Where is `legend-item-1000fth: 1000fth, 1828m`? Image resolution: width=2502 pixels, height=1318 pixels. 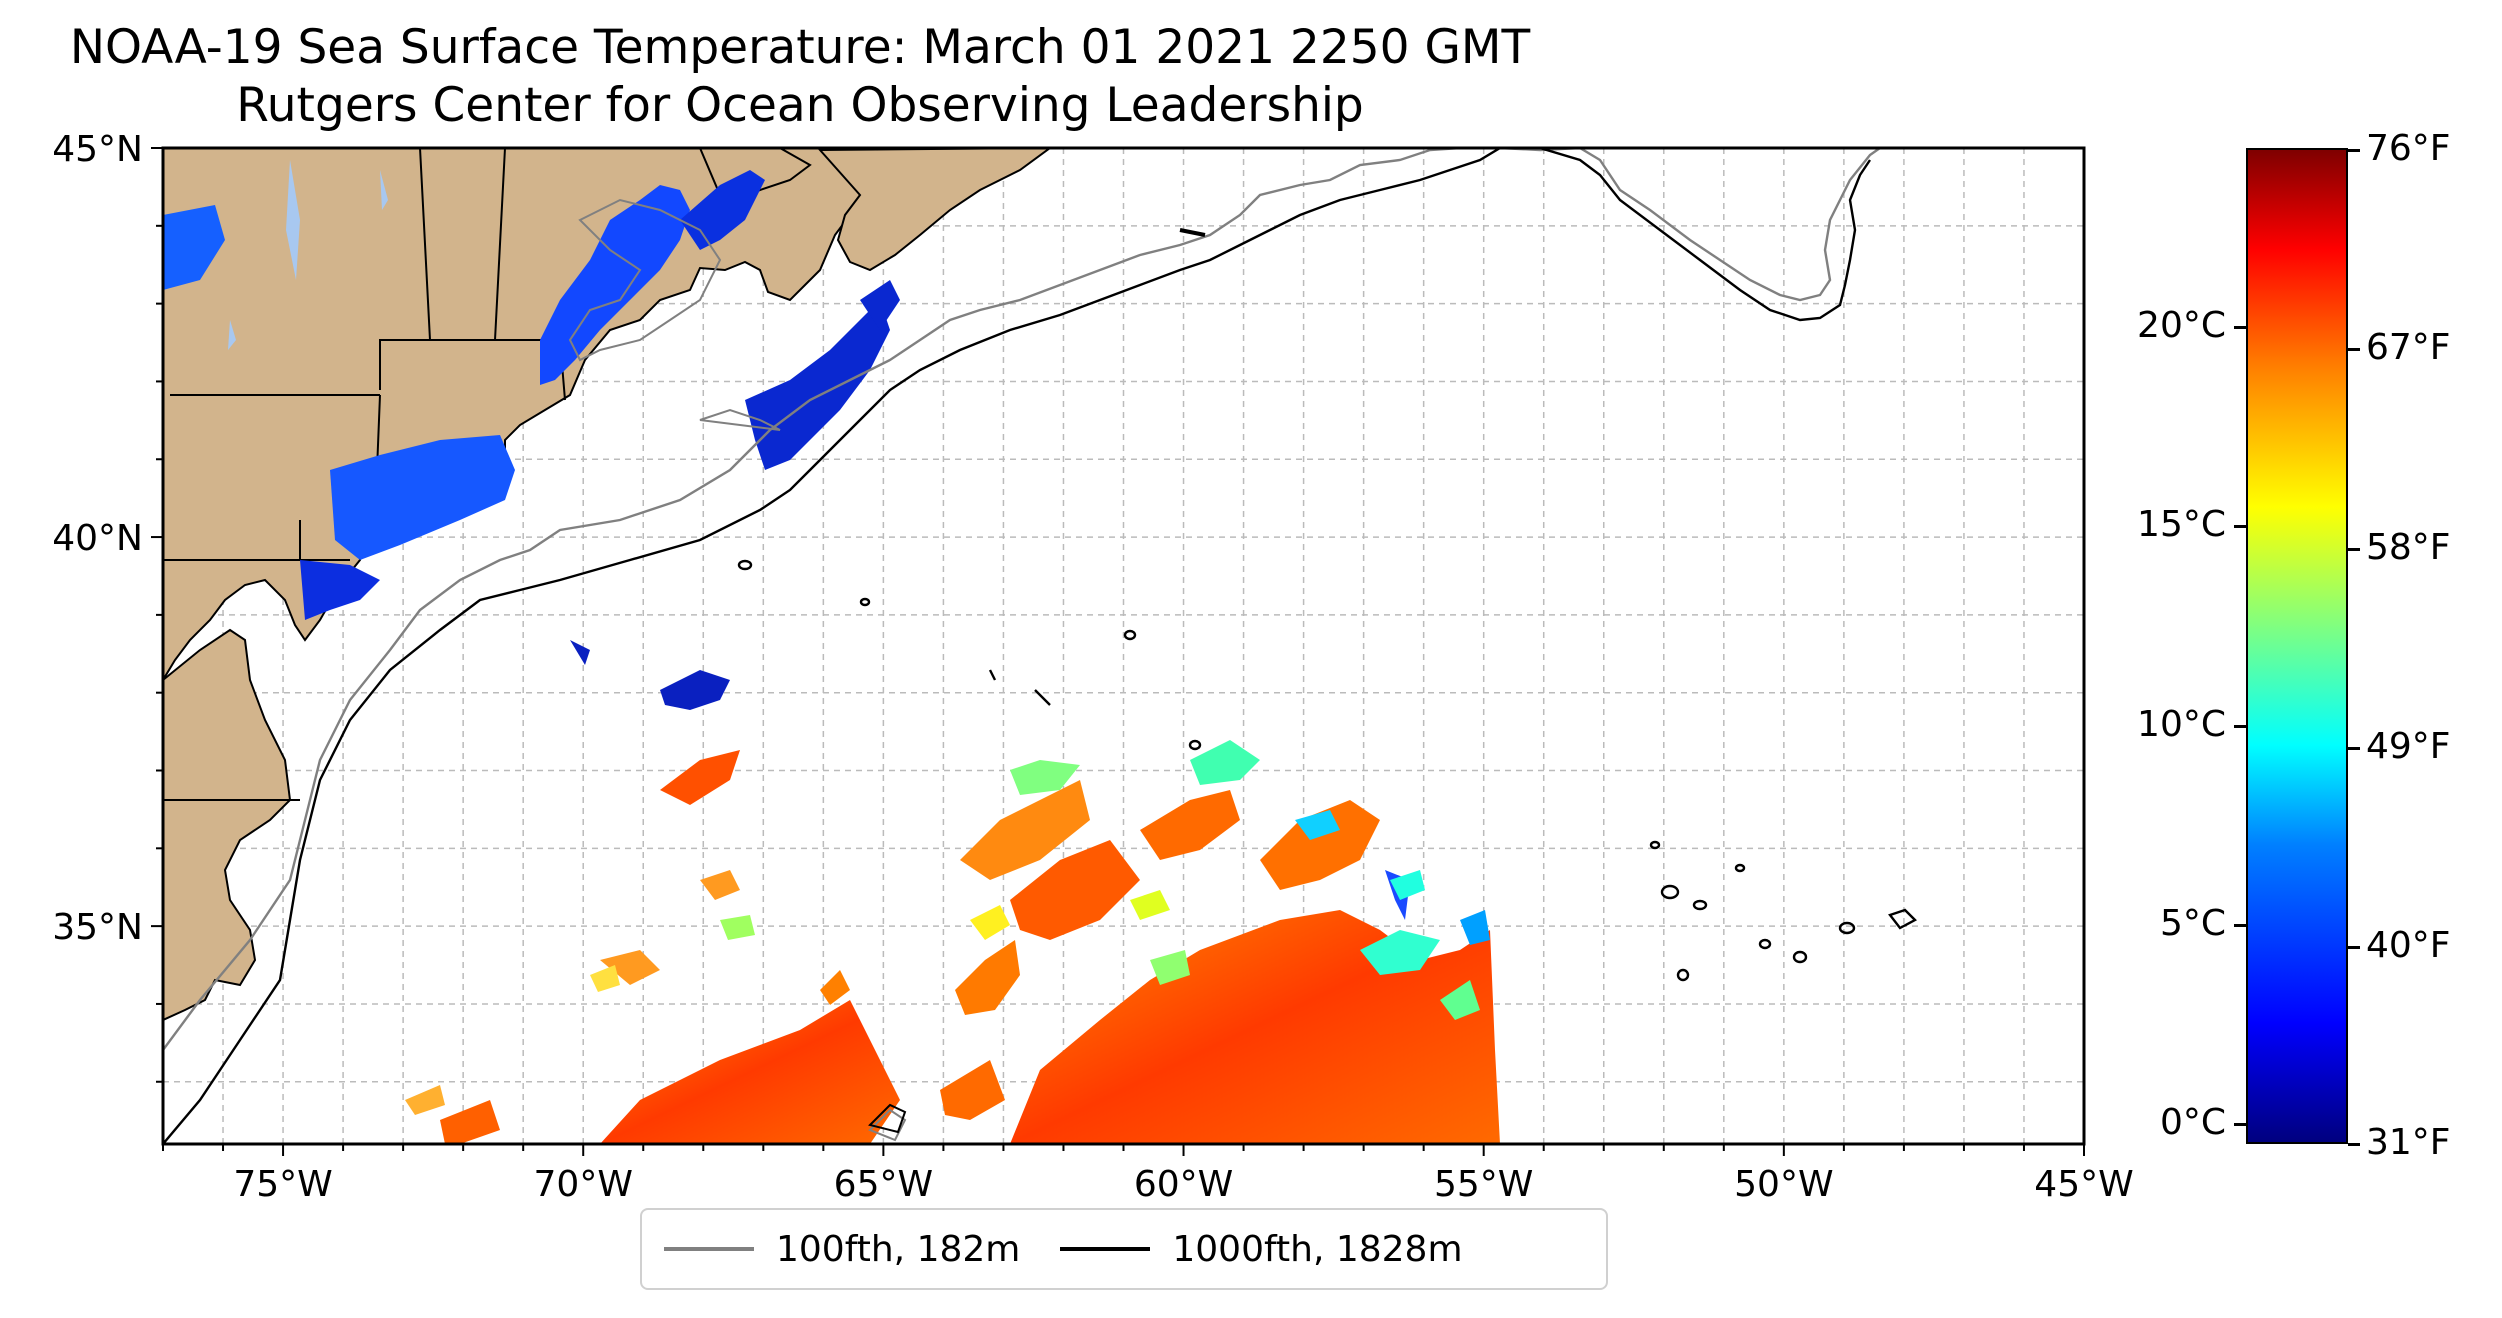 legend-item-1000fth: 1000fth, 1828m is located at coordinates (1261, 1249).